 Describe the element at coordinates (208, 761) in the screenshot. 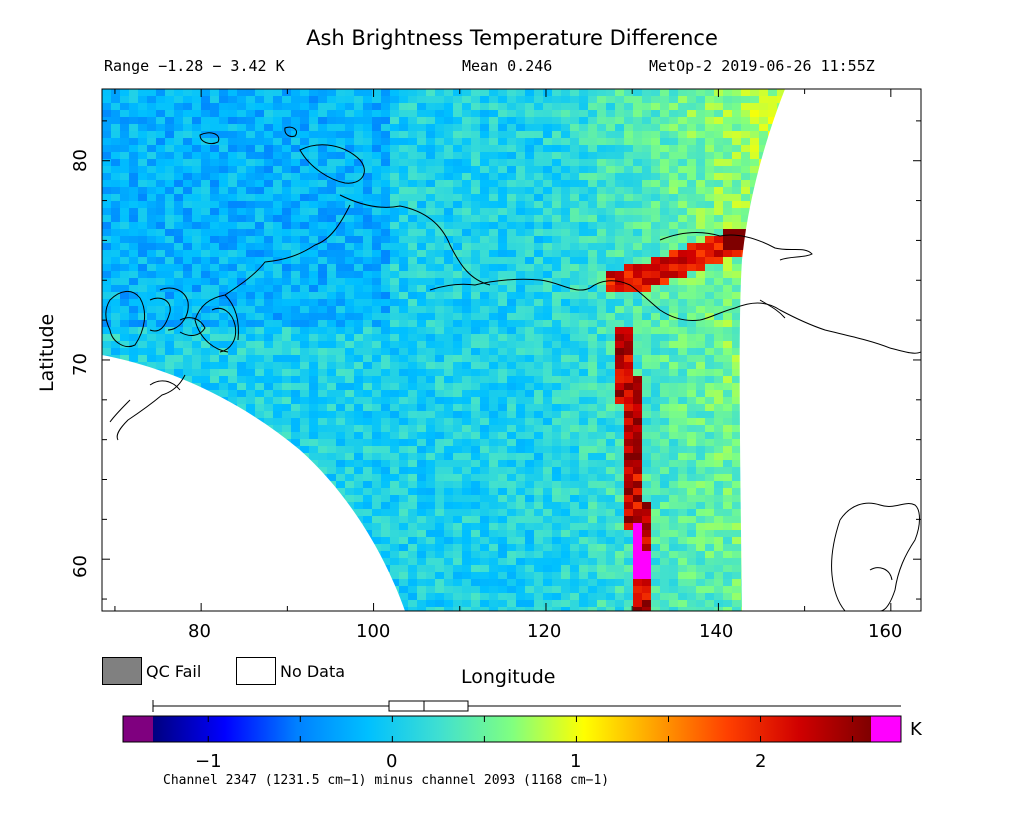

I see `colorbar-tick-label: −1` at that location.